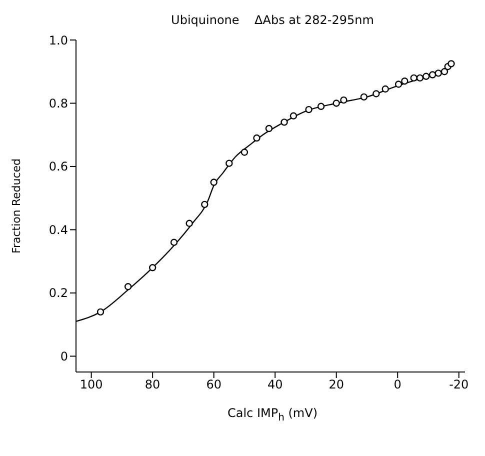  I want to click on y-tick-label: 0, so click(64, 356).